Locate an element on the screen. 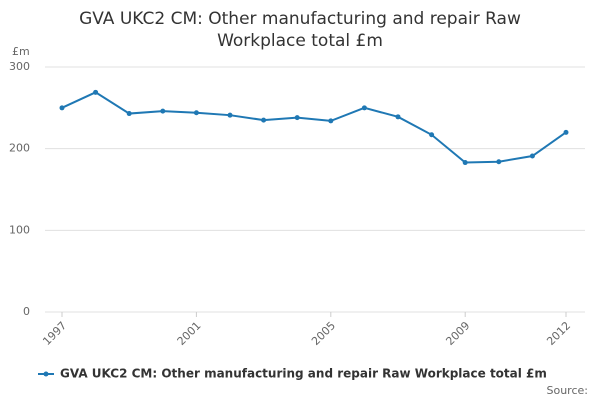  y-tick-label: 200 is located at coordinates (19, 148).